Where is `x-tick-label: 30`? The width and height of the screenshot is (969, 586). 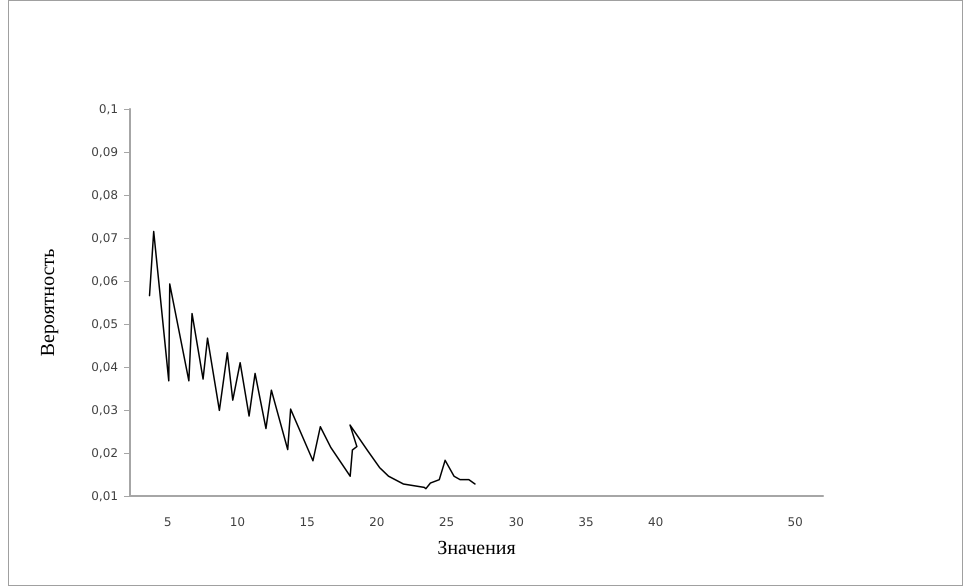 x-tick-label: 30 is located at coordinates (516, 522).